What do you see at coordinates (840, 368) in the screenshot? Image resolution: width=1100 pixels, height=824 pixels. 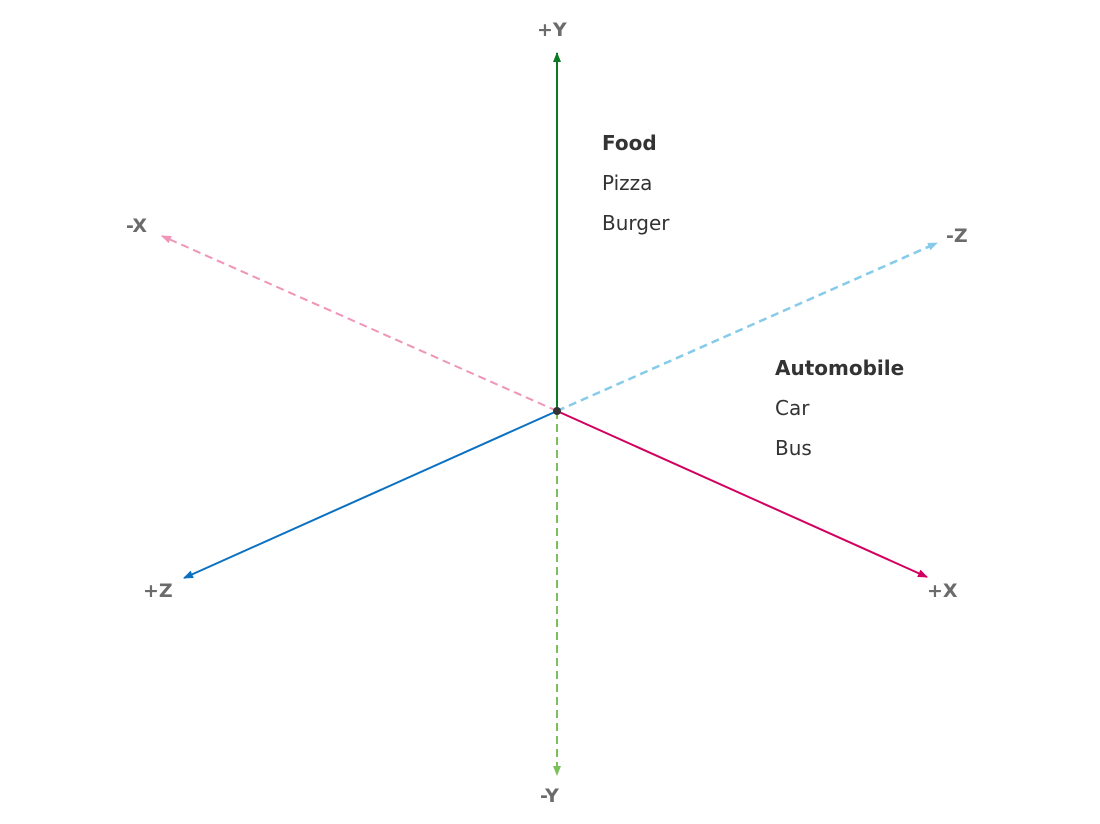 I see `automobile-heading: Automobile` at bounding box center [840, 368].